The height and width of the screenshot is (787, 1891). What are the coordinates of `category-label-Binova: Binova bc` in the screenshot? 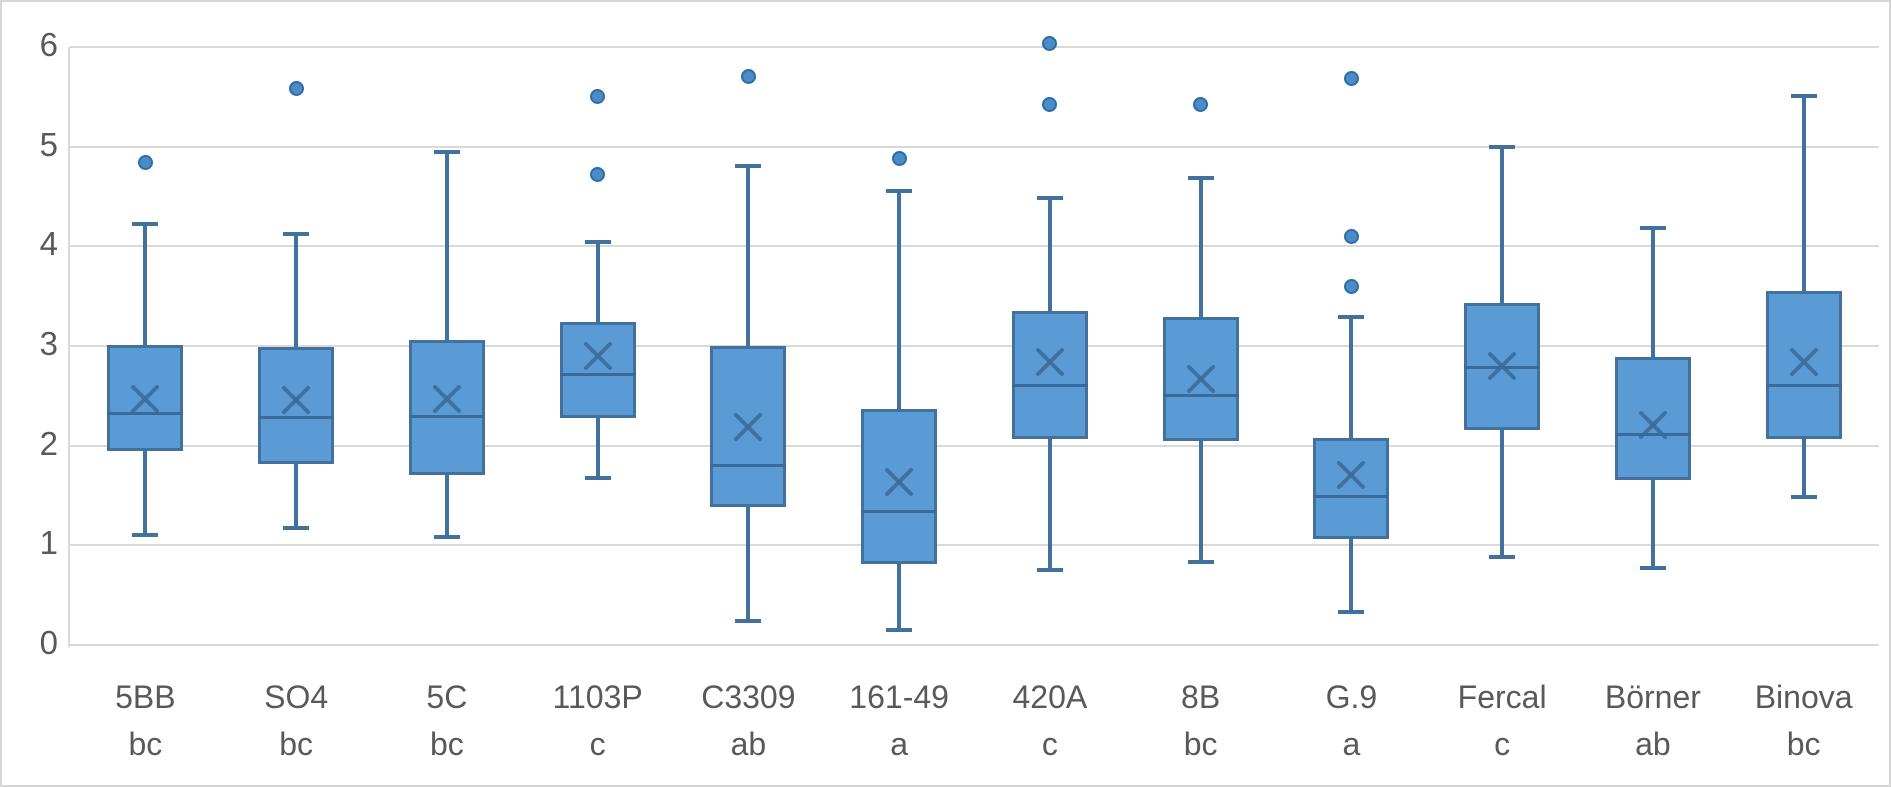 It's located at (1803, 721).